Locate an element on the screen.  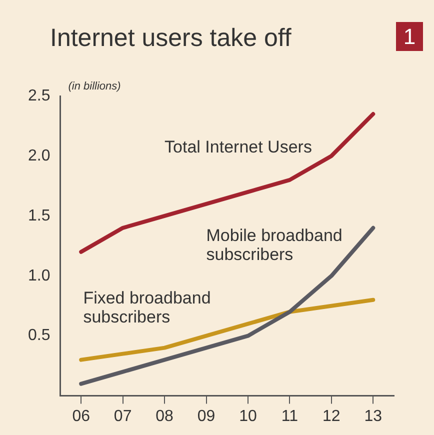
y-tick-label: 0.5 is located at coordinates (39, 335).